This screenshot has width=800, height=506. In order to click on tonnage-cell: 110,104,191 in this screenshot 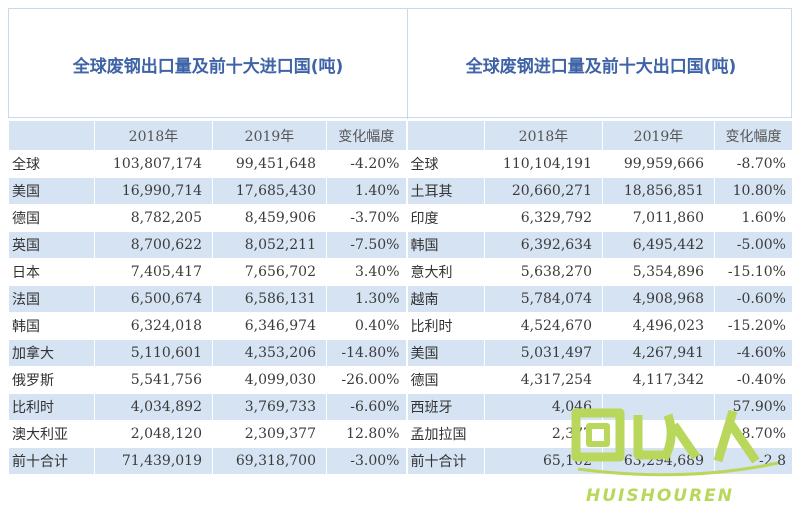, I will do `click(543, 164)`.